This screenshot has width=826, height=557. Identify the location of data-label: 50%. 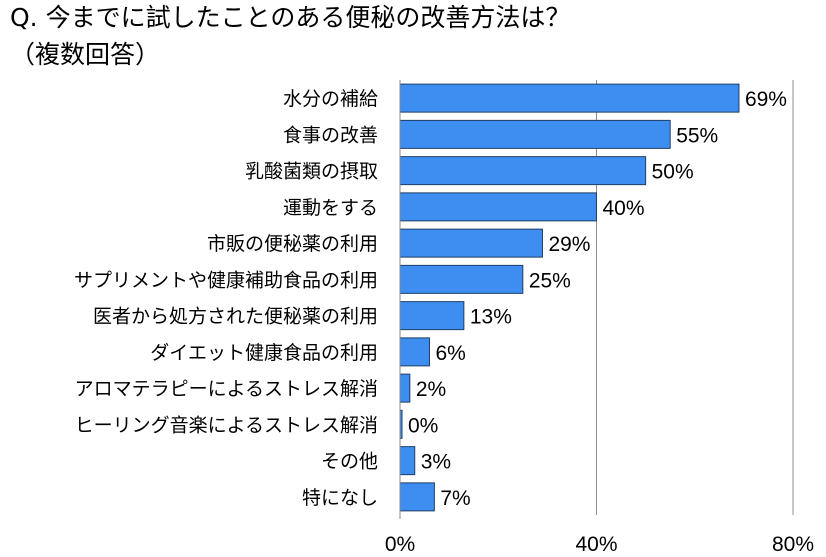
(673, 172).